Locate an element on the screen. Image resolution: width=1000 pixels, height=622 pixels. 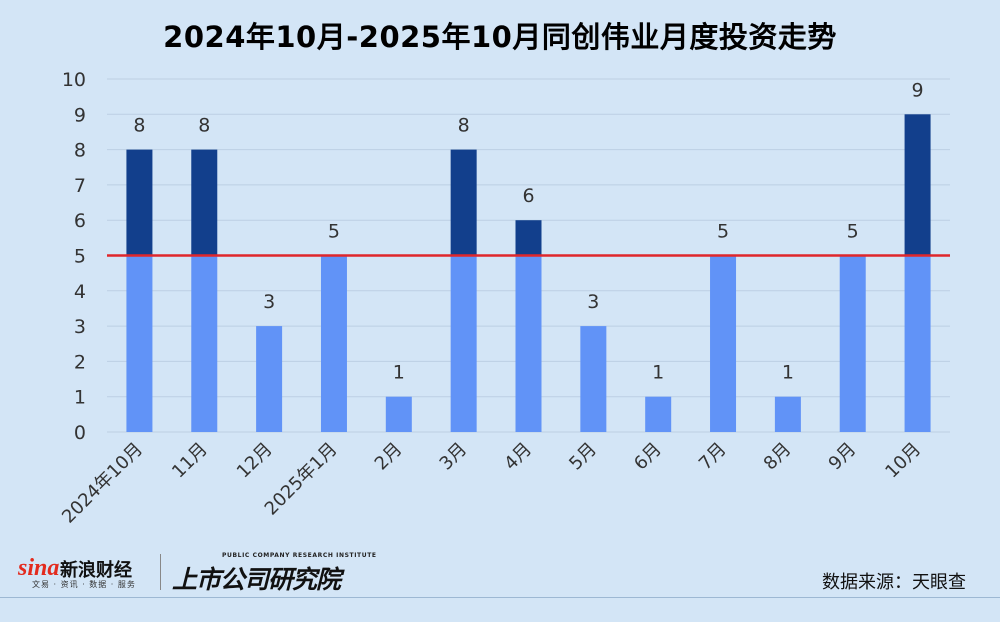
y-tick-label: 1 is located at coordinates (80, 398).